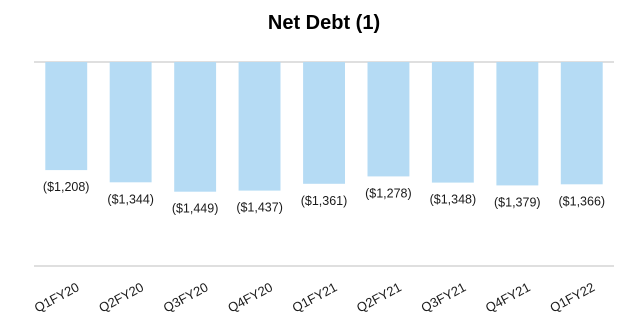  What do you see at coordinates (121, 297) in the screenshot?
I see `tick-label-q2fy20: Q2FY20` at bounding box center [121, 297].